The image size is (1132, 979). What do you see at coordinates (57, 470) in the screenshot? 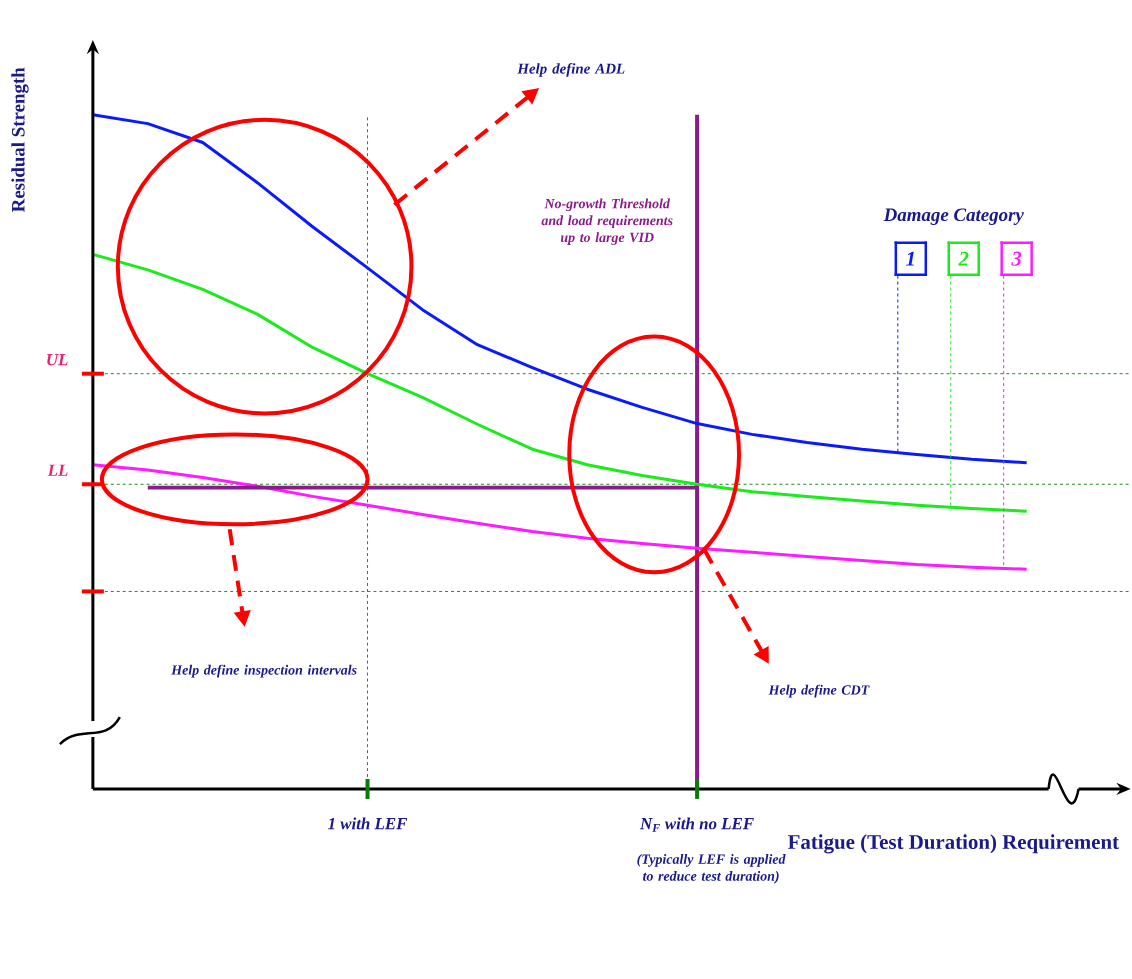
I see `ref-line-label: LL` at bounding box center [57, 470].